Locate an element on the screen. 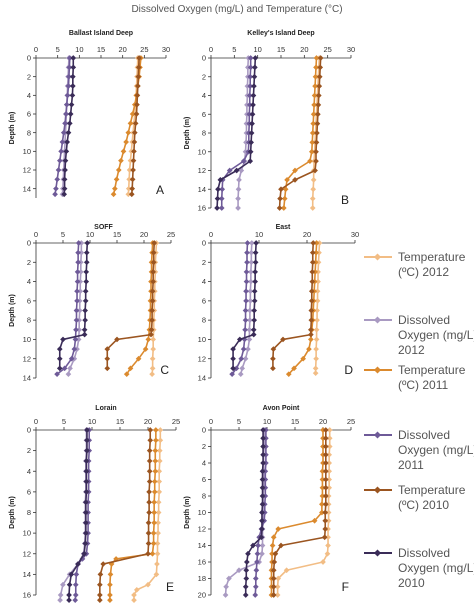  y-tick-label: 14 is located at coordinates (202, 545).